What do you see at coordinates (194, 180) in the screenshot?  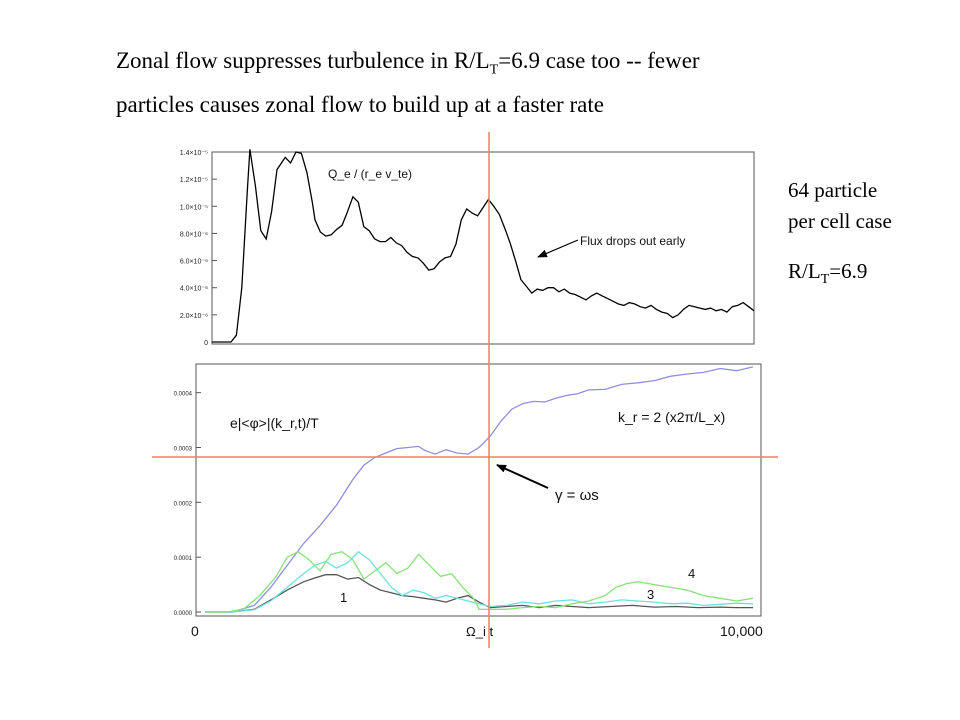 I see `top-ytick-label: 1.2×10⁻⁵` at bounding box center [194, 180].